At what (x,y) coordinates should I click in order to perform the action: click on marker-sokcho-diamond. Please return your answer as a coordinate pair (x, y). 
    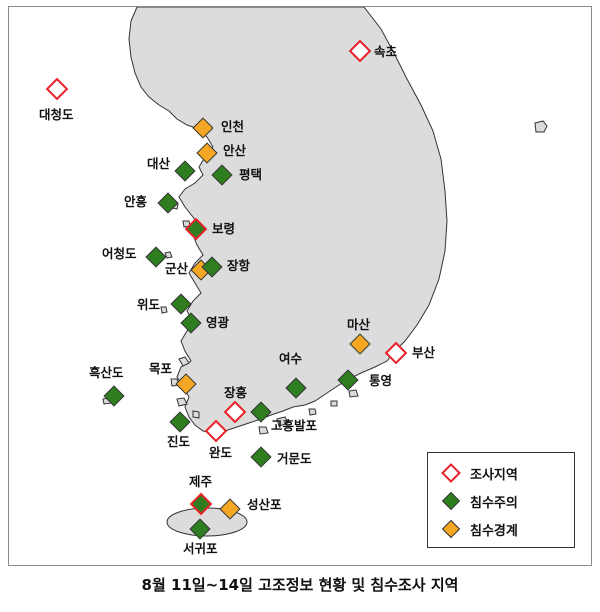
    Looking at the image, I should click on (360, 51).